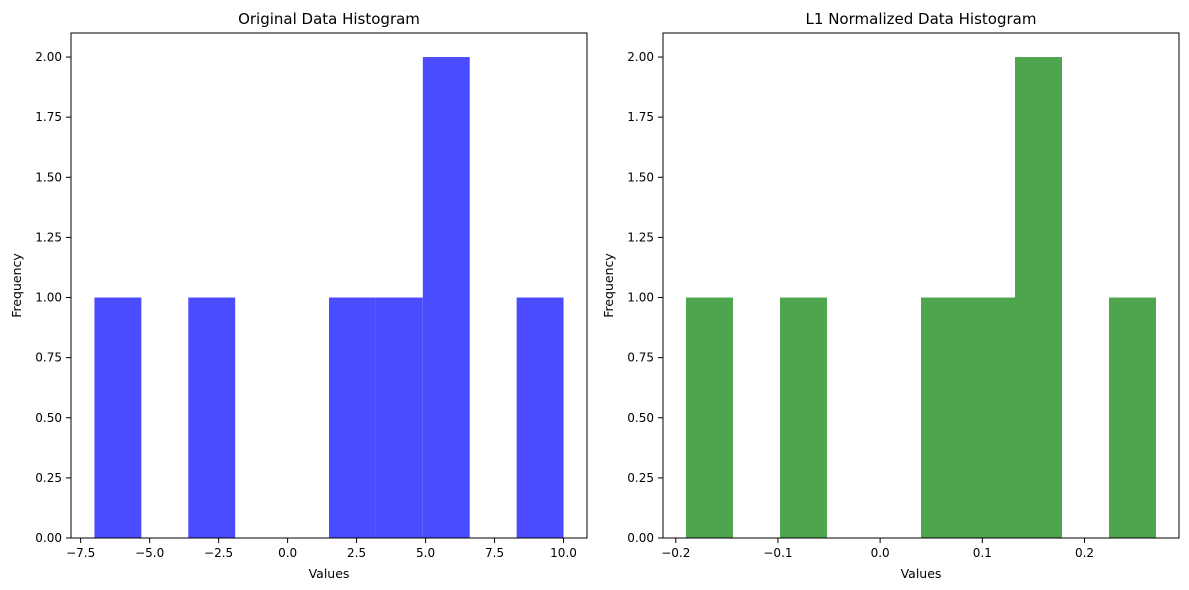  What do you see at coordinates (640, 358) in the screenshot?
I see `normalized-ytick-label: 0.75` at bounding box center [640, 358].